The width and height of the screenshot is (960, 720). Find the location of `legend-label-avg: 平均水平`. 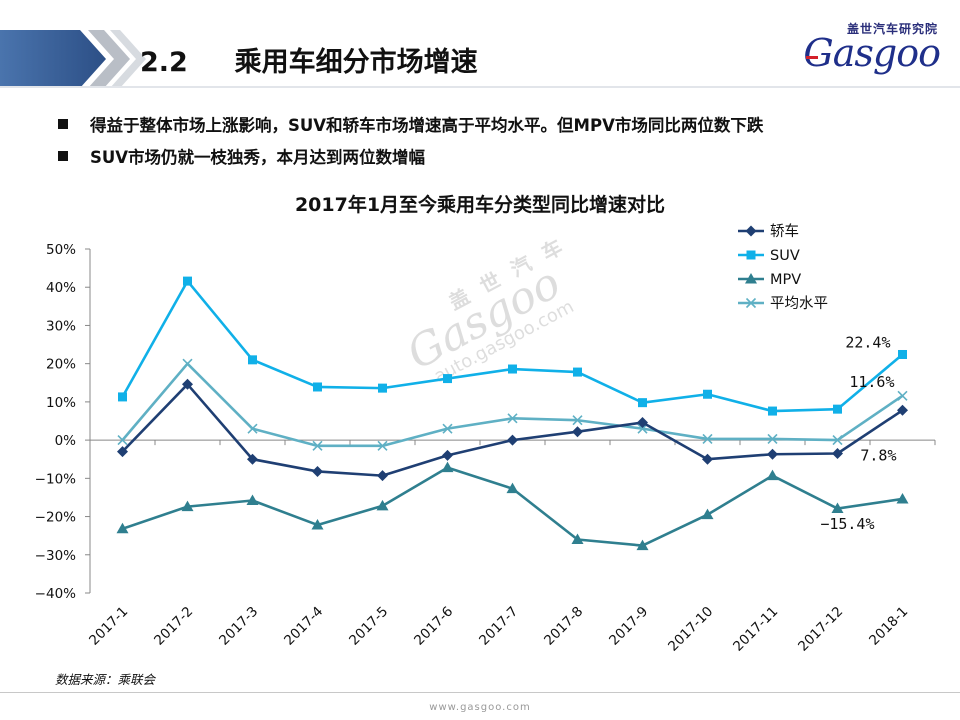

legend-label-avg: 平均水平 is located at coordinates (799, 303).